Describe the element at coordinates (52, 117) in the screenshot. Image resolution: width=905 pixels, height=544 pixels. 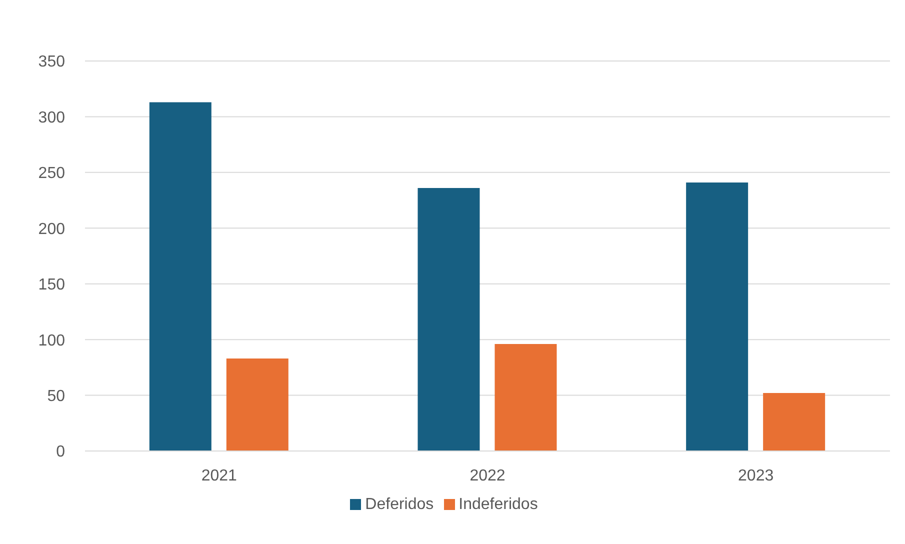
I see `y-tick-label: 300` at that location.